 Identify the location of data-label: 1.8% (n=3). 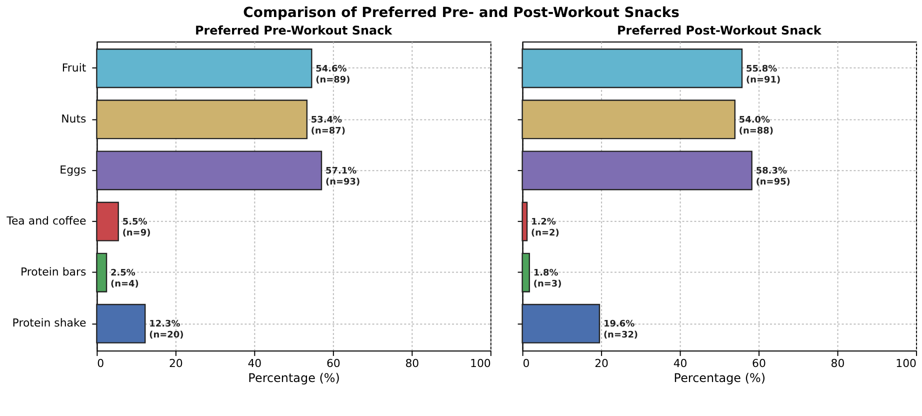
(547, 279).